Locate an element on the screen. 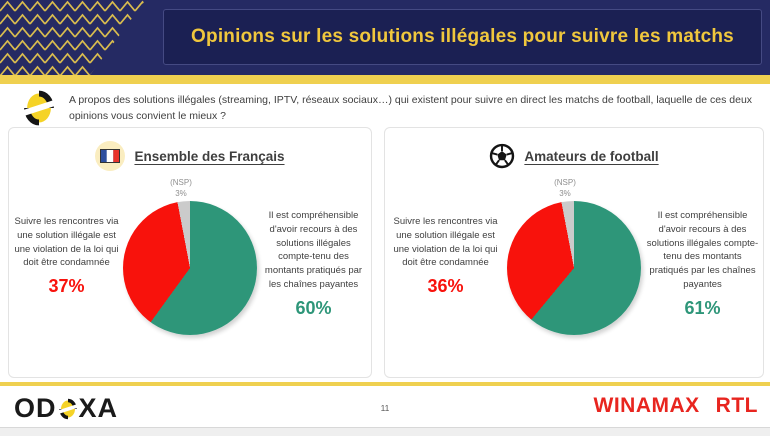 The height and width of the screenshot is (436, 770). panel-header: Ensemble des Français is located at coordinates (190, 156).